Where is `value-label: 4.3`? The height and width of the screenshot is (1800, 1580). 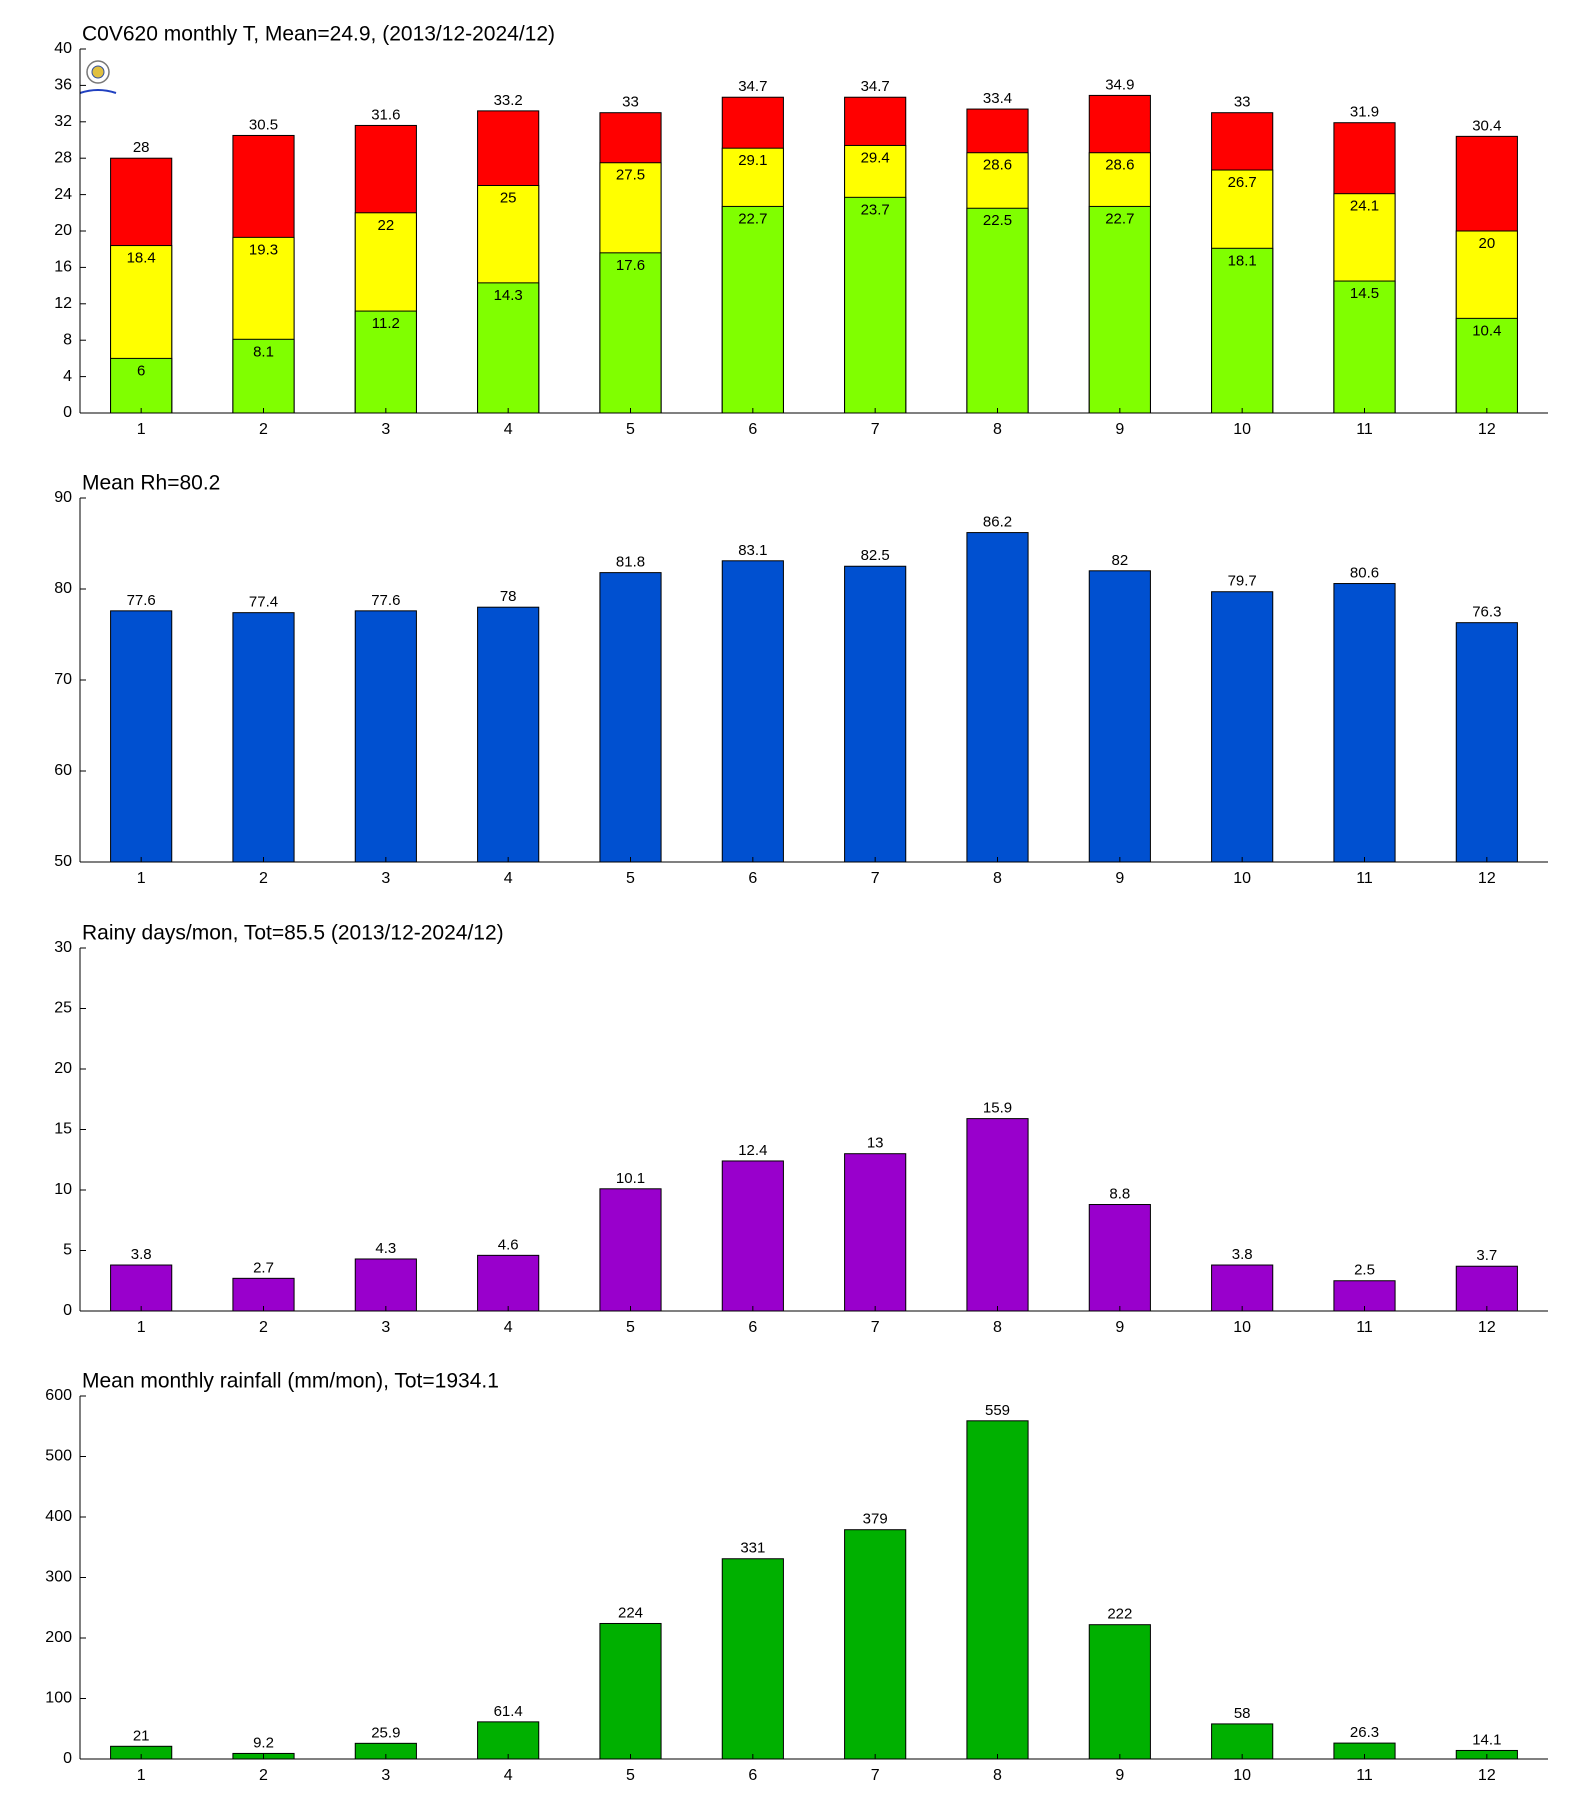 value-label: 4.3 is located at coordinates (385, 1248).